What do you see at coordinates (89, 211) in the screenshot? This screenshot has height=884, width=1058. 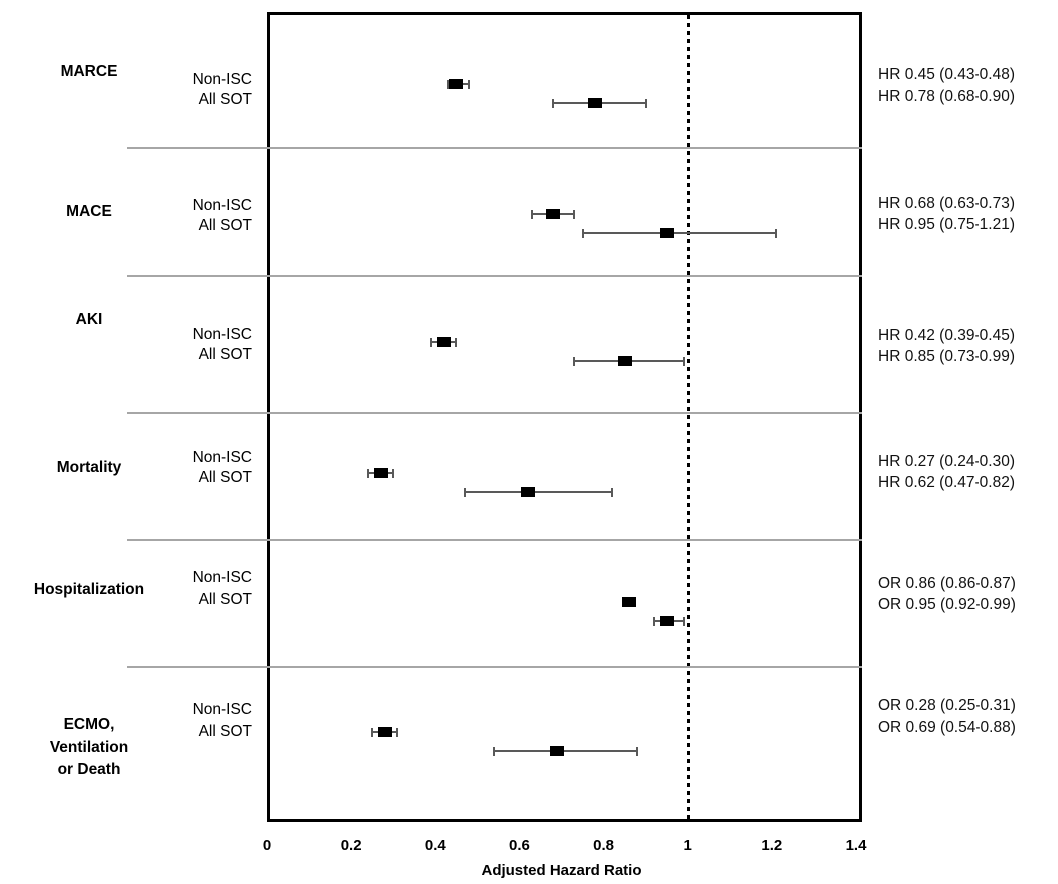 I see `outcome-label: MACE` at bounding box center [89, 211].